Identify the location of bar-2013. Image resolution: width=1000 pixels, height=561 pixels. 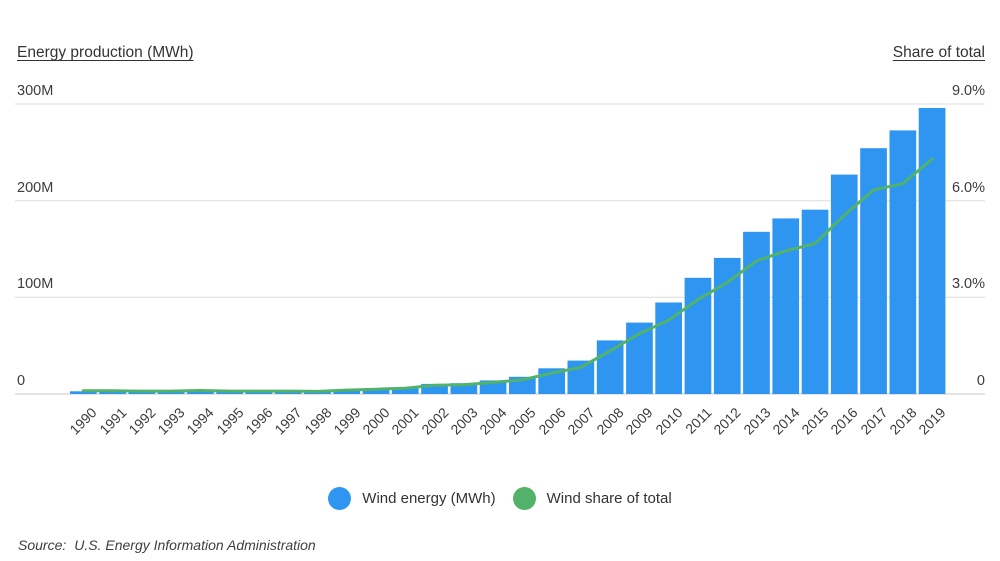
(756, 312).